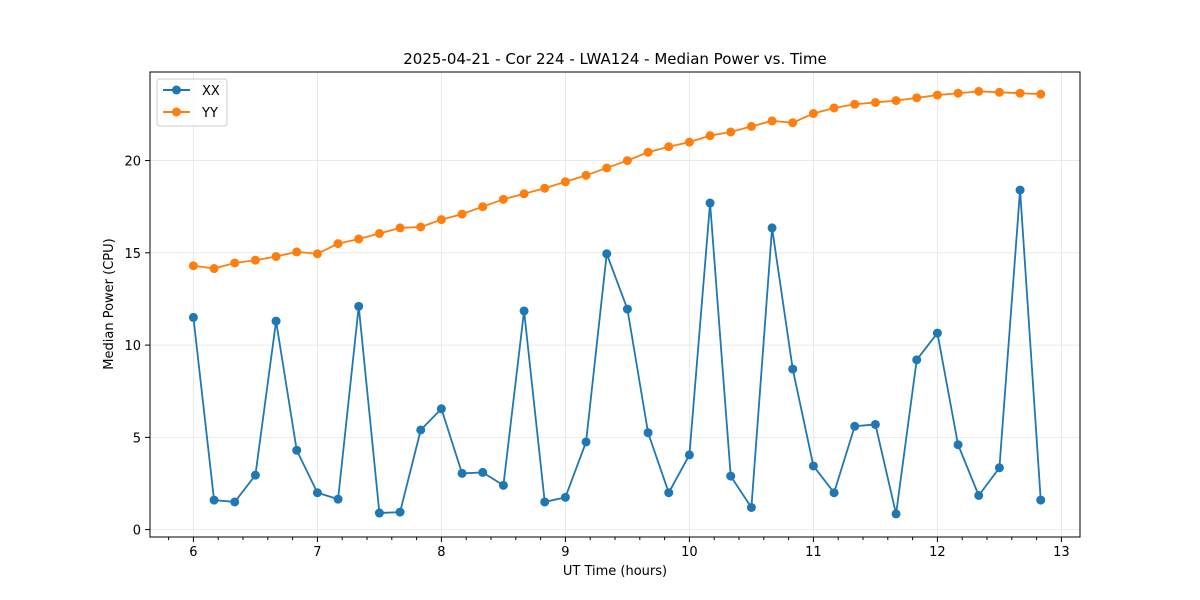 The image size is (1200, 600). What do you see at coordinates (176, 112) in the screenshot?
I see `legend-marker-yy` at bounding box center [176, 112].